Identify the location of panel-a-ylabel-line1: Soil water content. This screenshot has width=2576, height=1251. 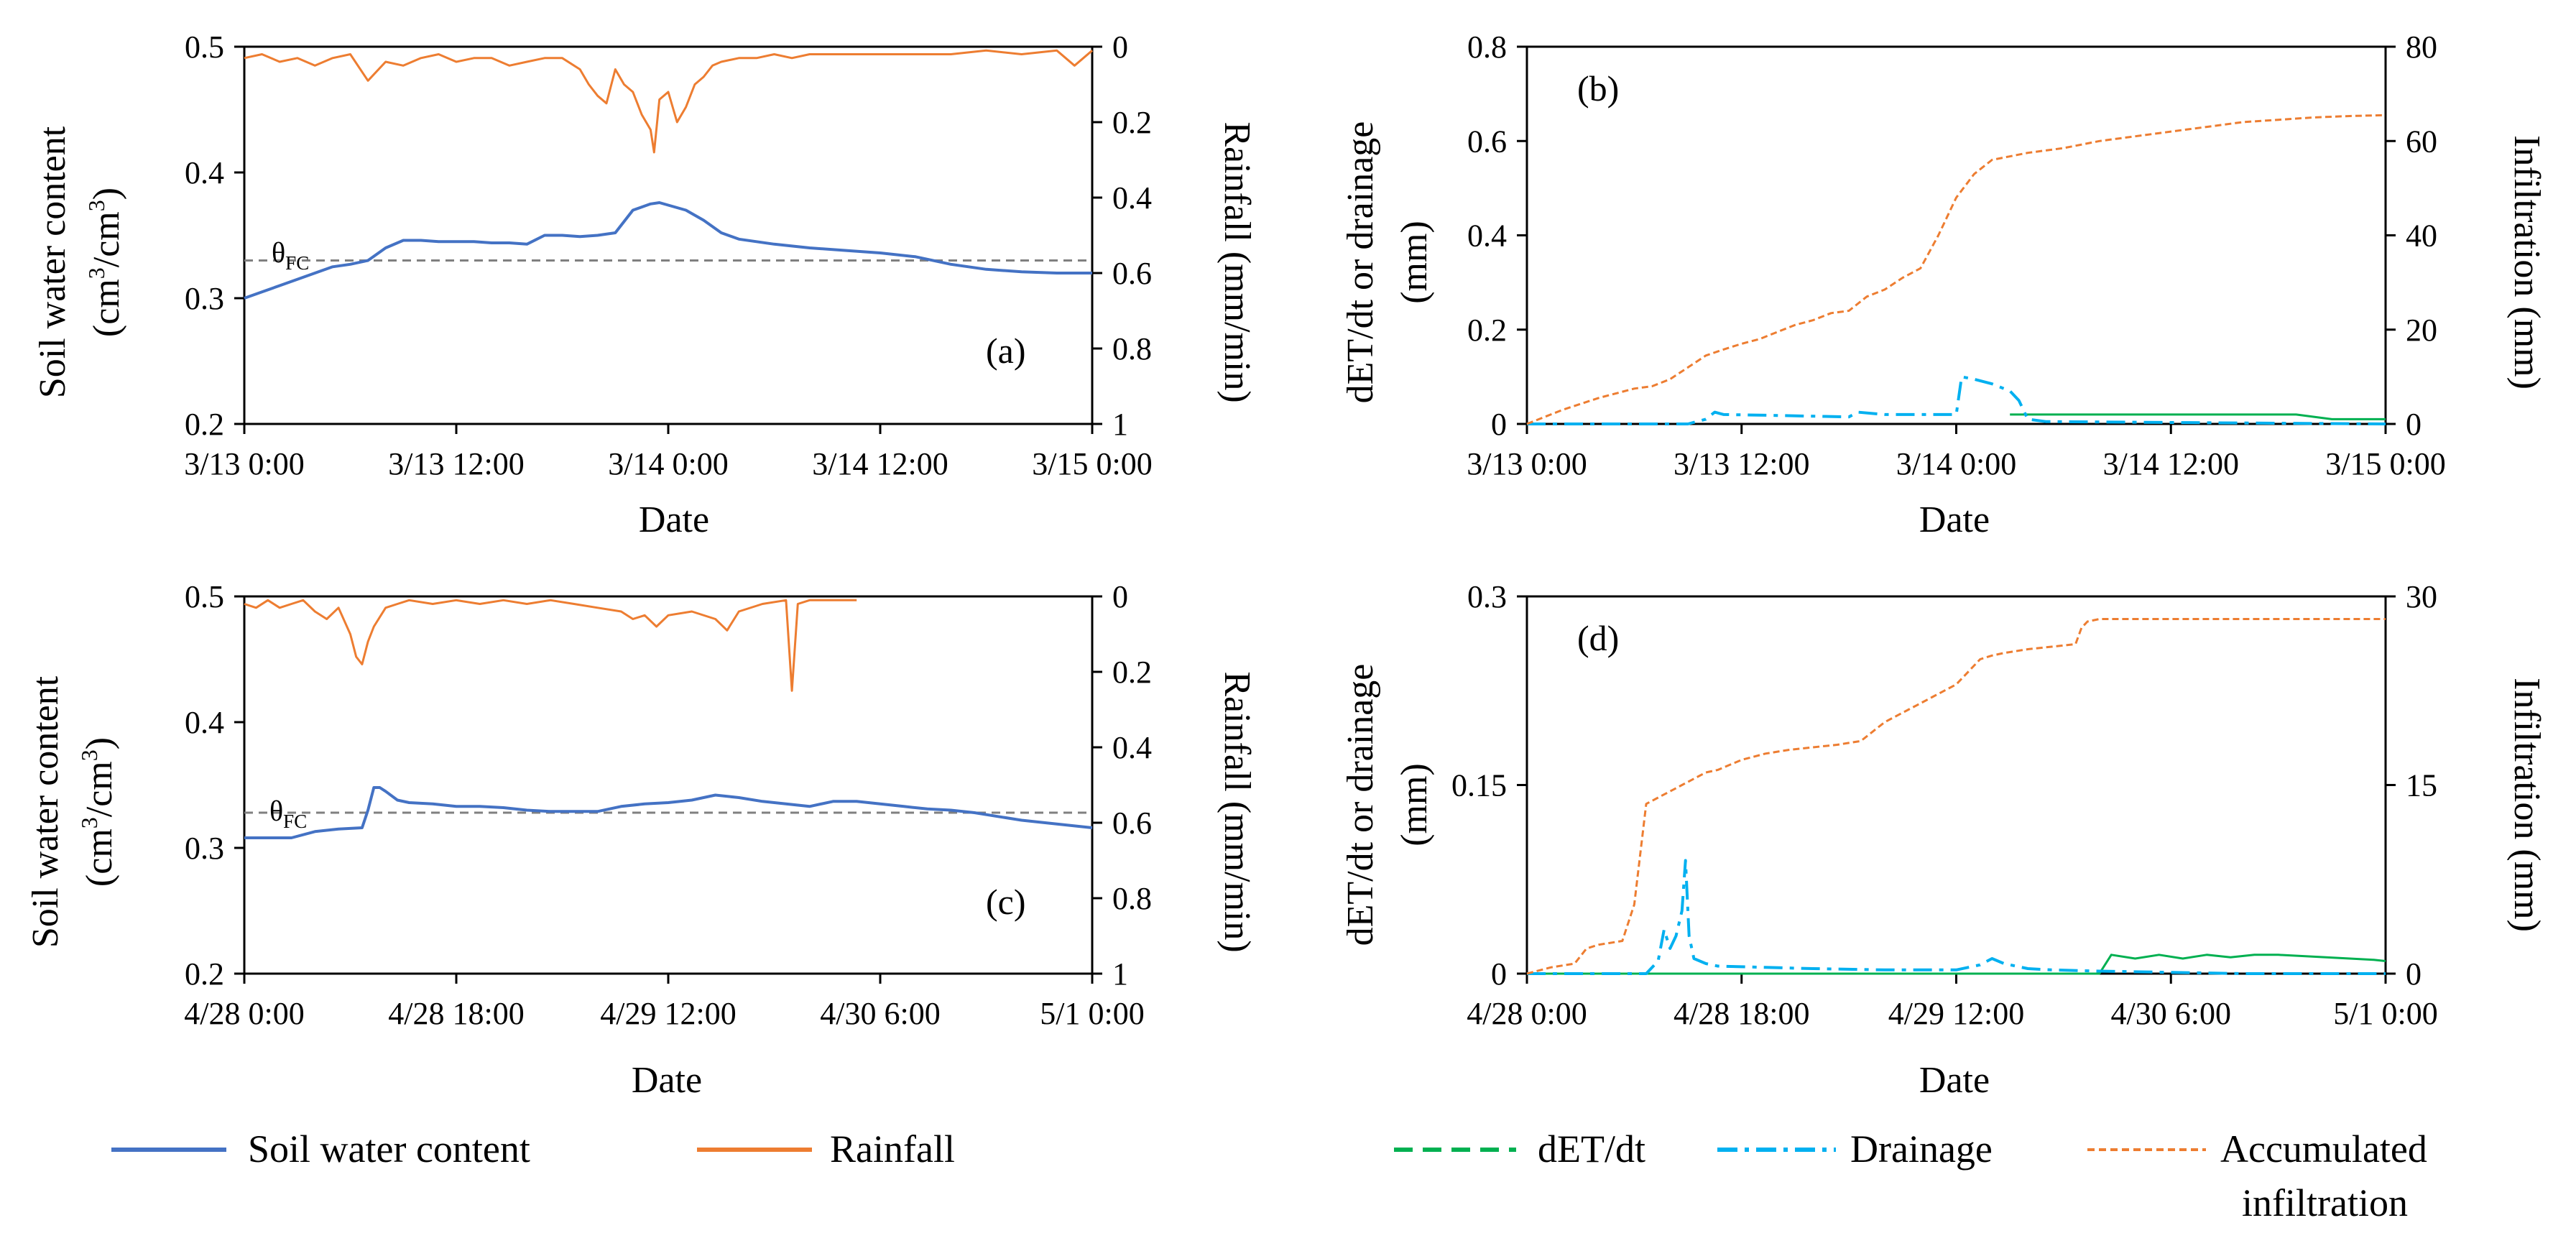
(52, 262).